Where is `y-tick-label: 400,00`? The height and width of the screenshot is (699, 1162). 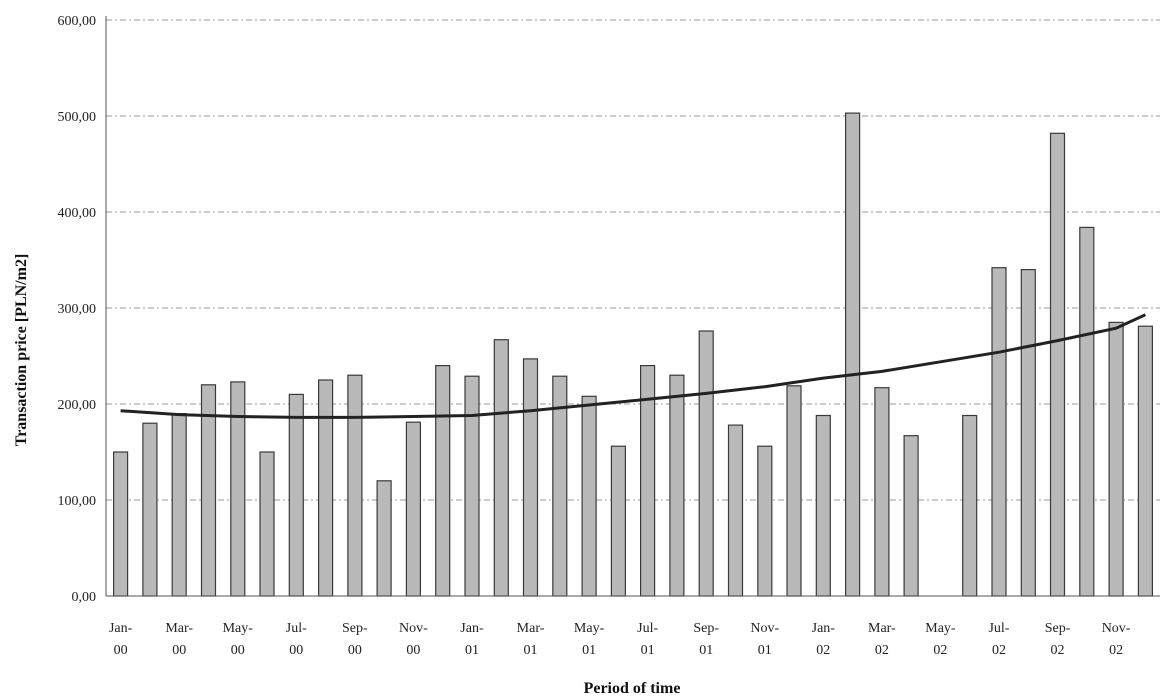 y-tick-label: 400,00 is located at coordinates (77, 213).